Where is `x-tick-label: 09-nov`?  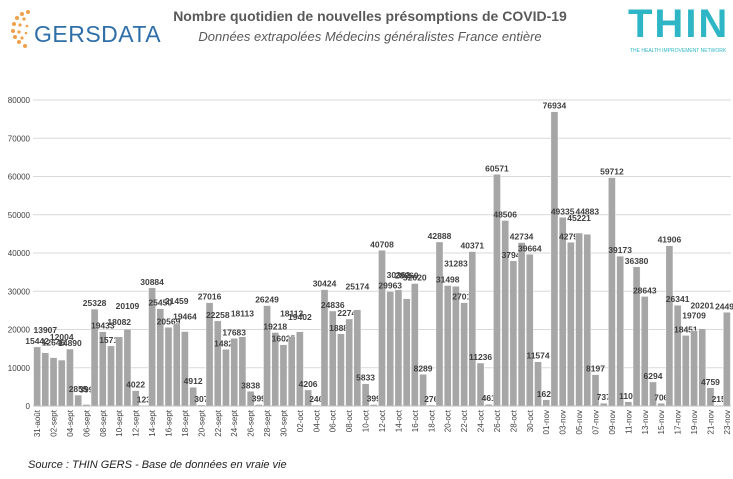
x-tick-label: 09-nov is located at coordinates (612, 422).